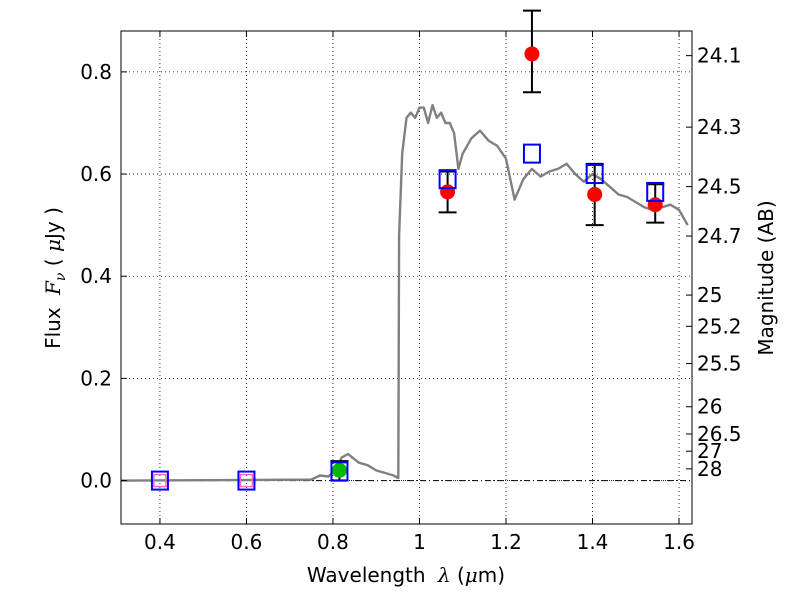 This screenshot has width=800, height=600. What do you see at coordinates (709, 295) in the screenshot?
I see `mag-tick-label: 25` at bounding box center [709, 295].